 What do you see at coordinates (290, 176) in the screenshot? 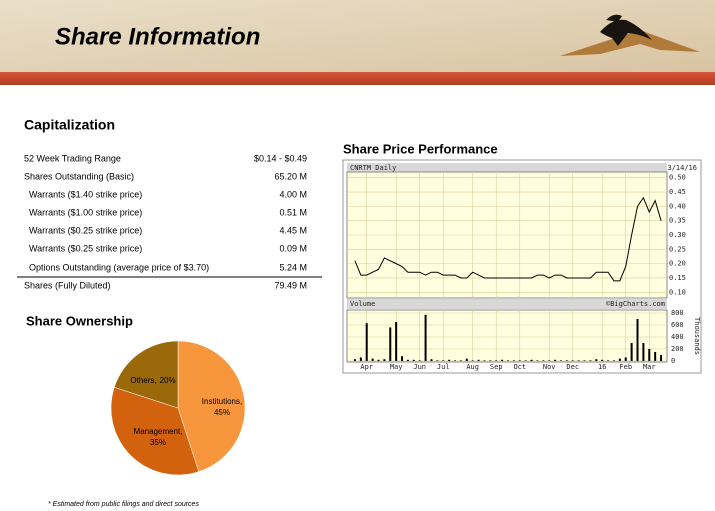
I see `row-value: 65.20 M` at bounding box center [290, 176].